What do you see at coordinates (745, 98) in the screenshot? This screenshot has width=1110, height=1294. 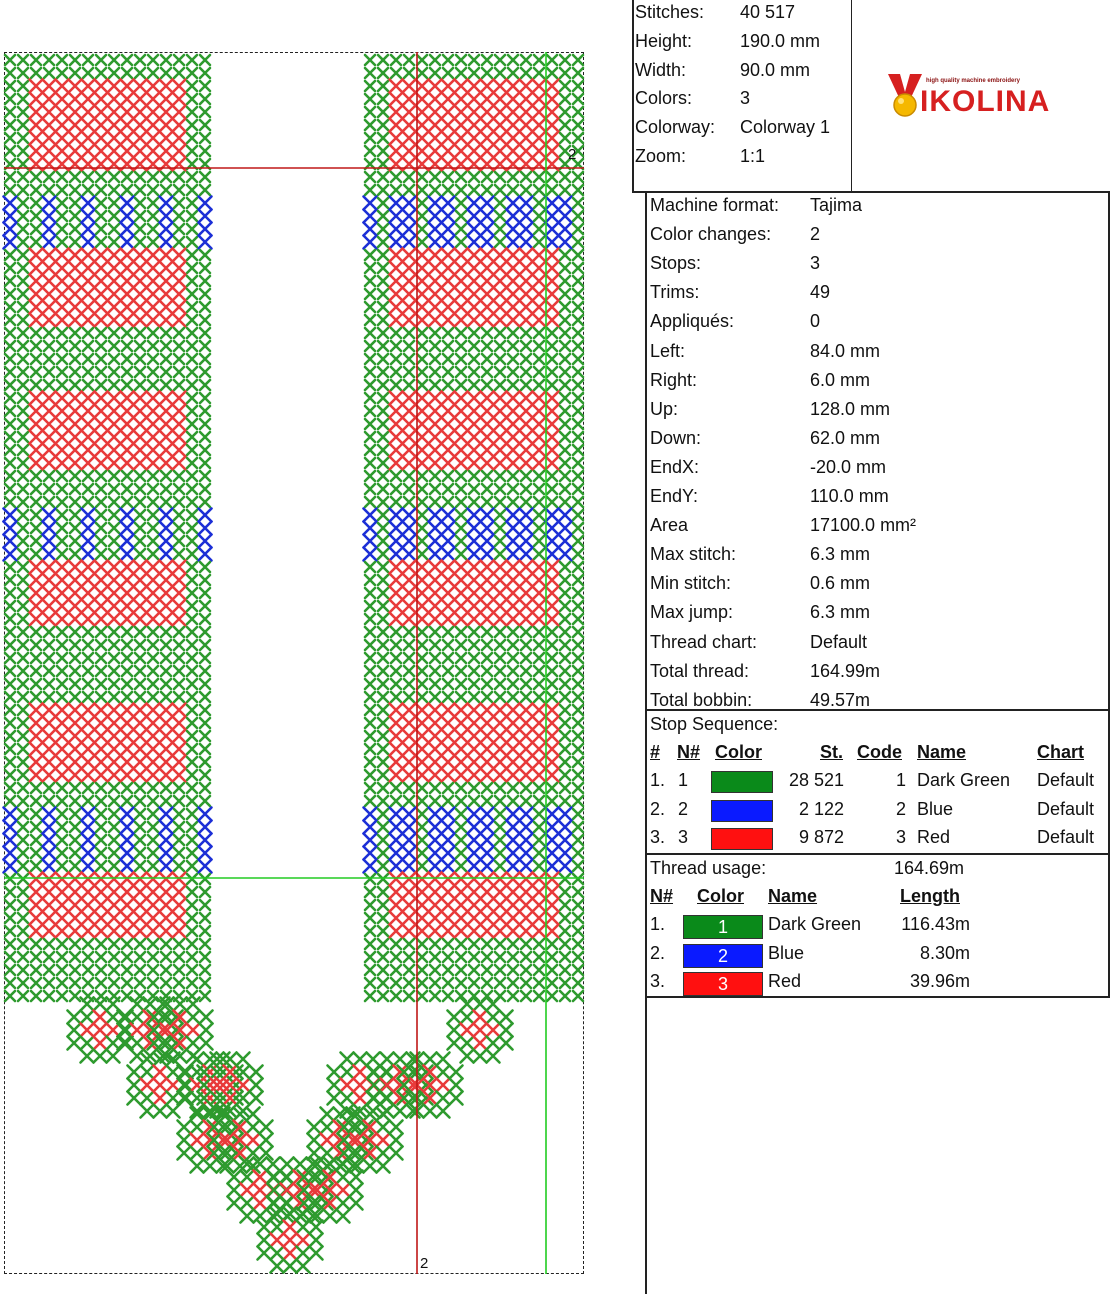 I see `summary-value: 3` at bounding box center [745, 98].